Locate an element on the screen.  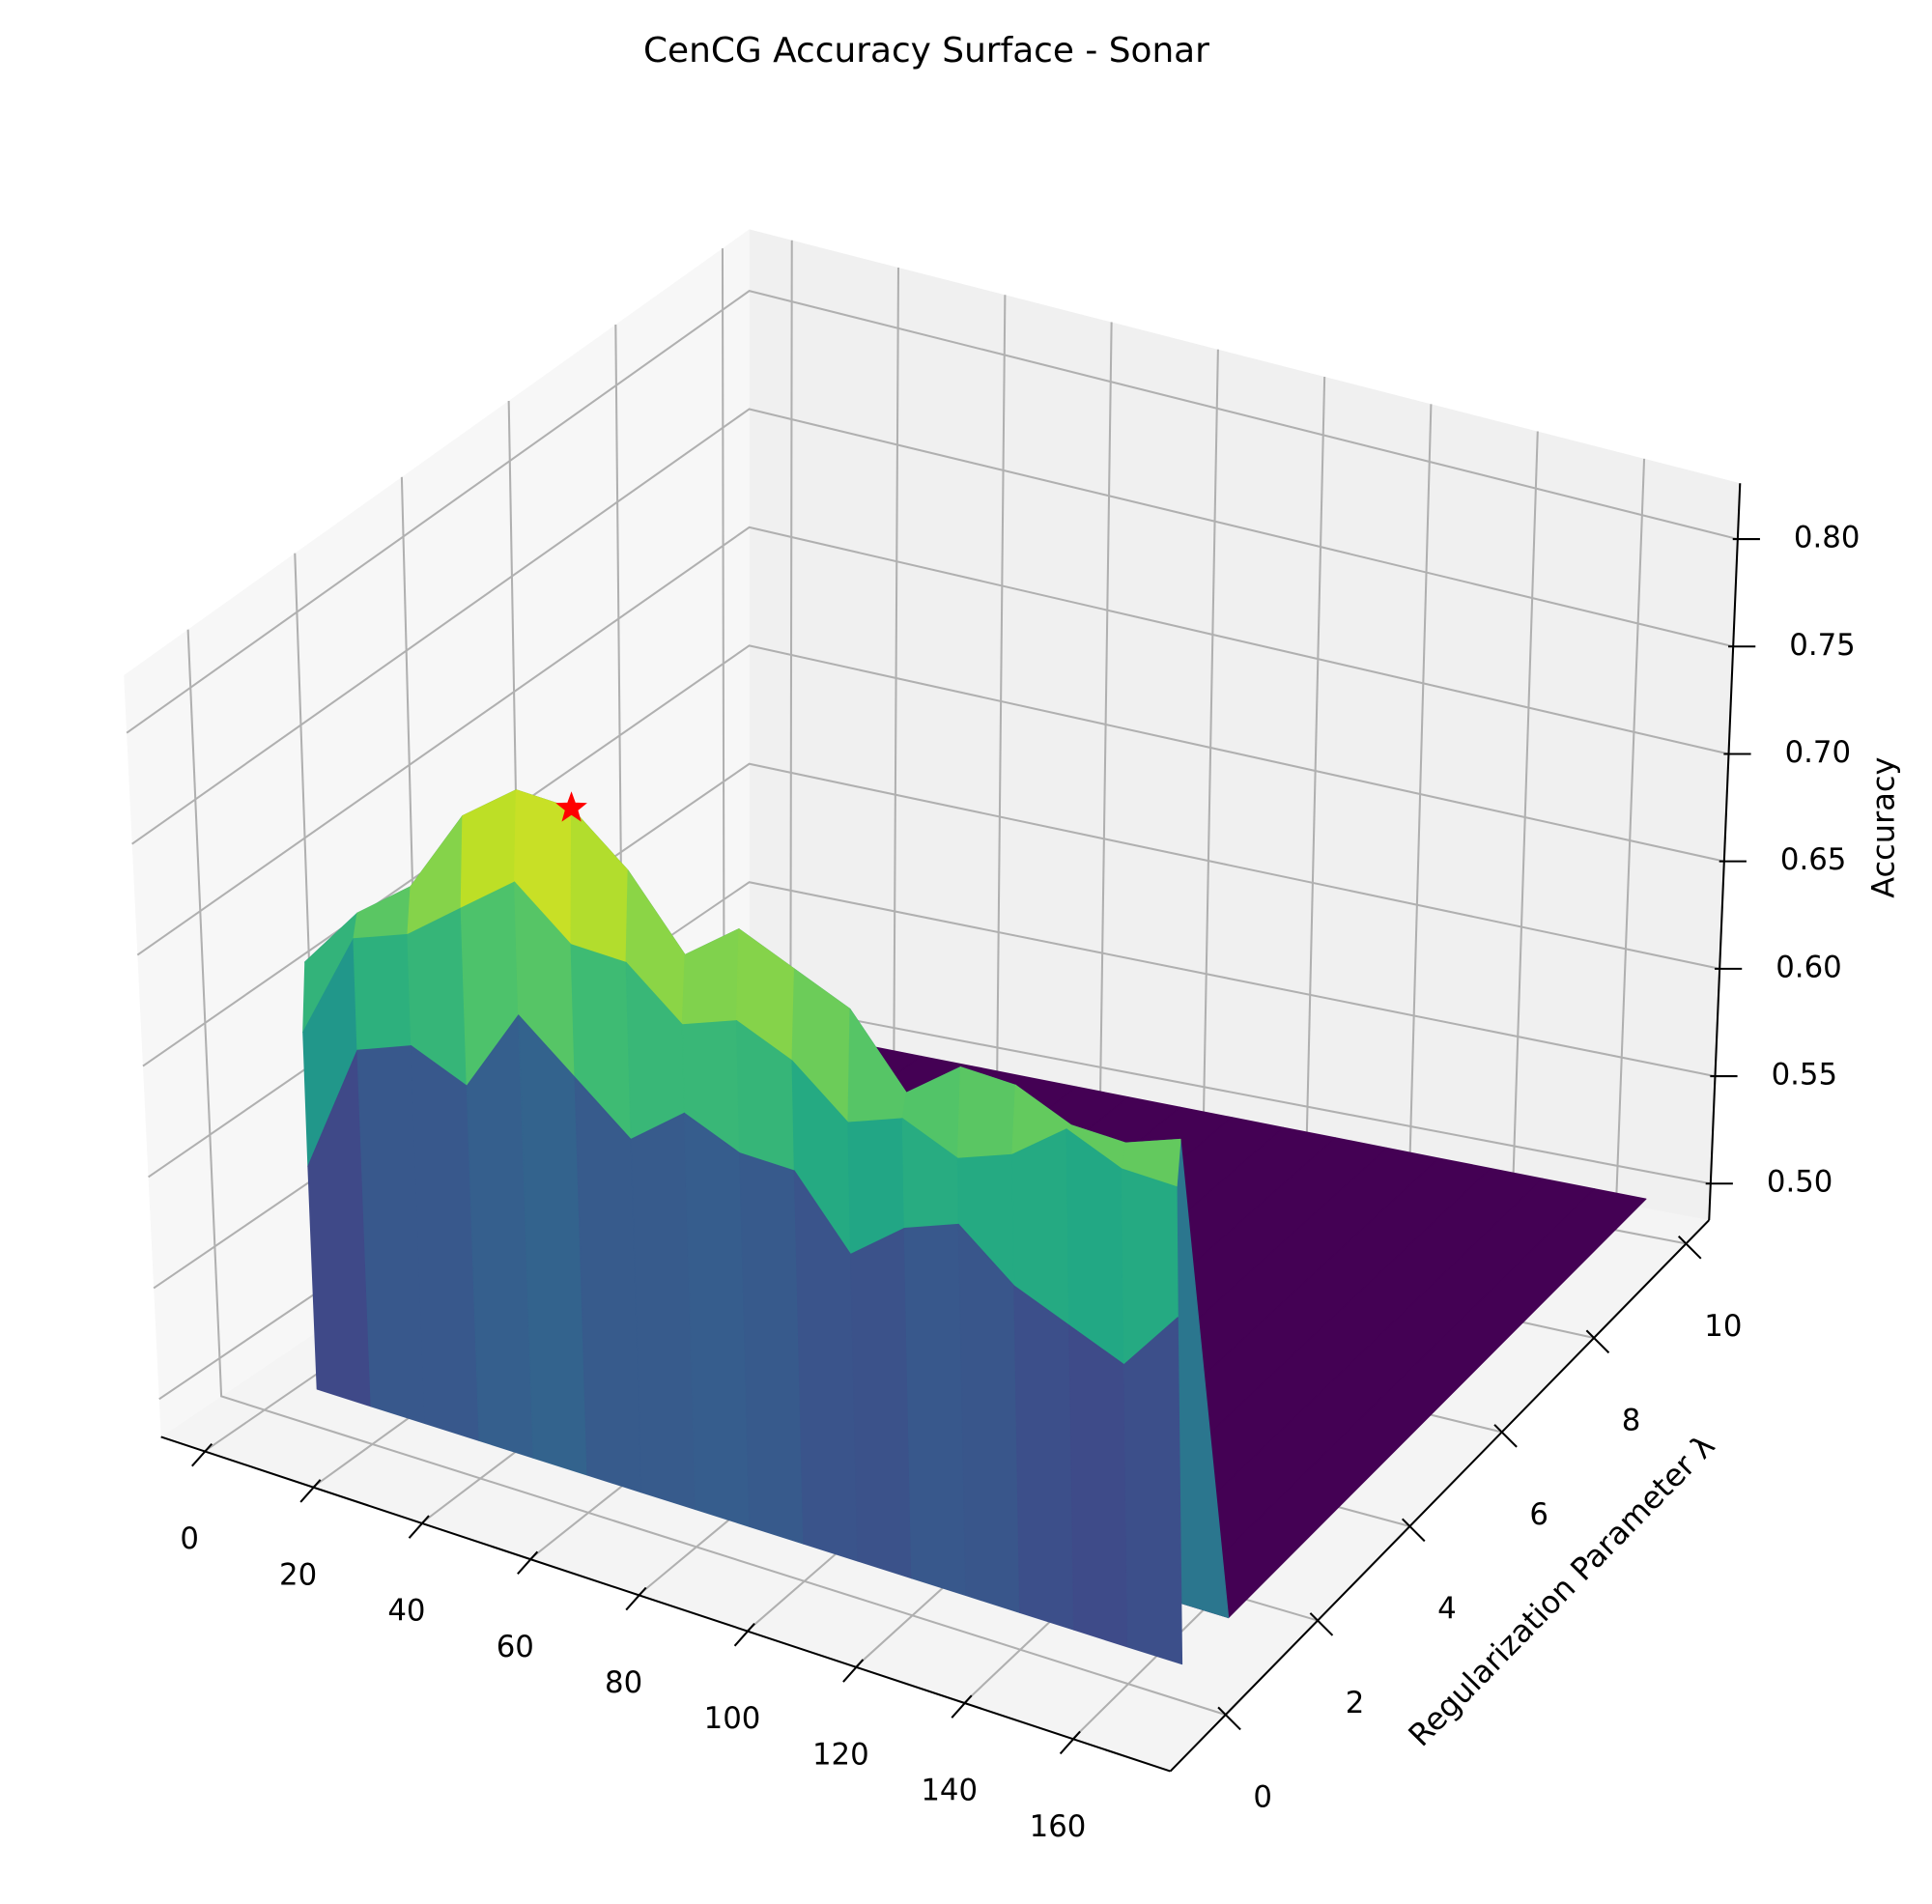
x-tick-label: 80 is located at coordinates (623, 1683).